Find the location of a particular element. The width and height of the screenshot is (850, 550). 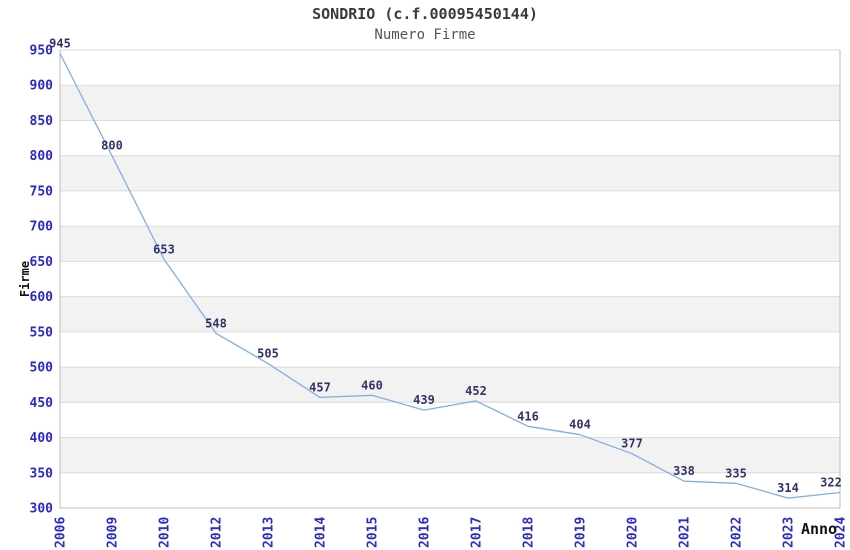

data-point-label: 322 is located at coordinates (831, 482).